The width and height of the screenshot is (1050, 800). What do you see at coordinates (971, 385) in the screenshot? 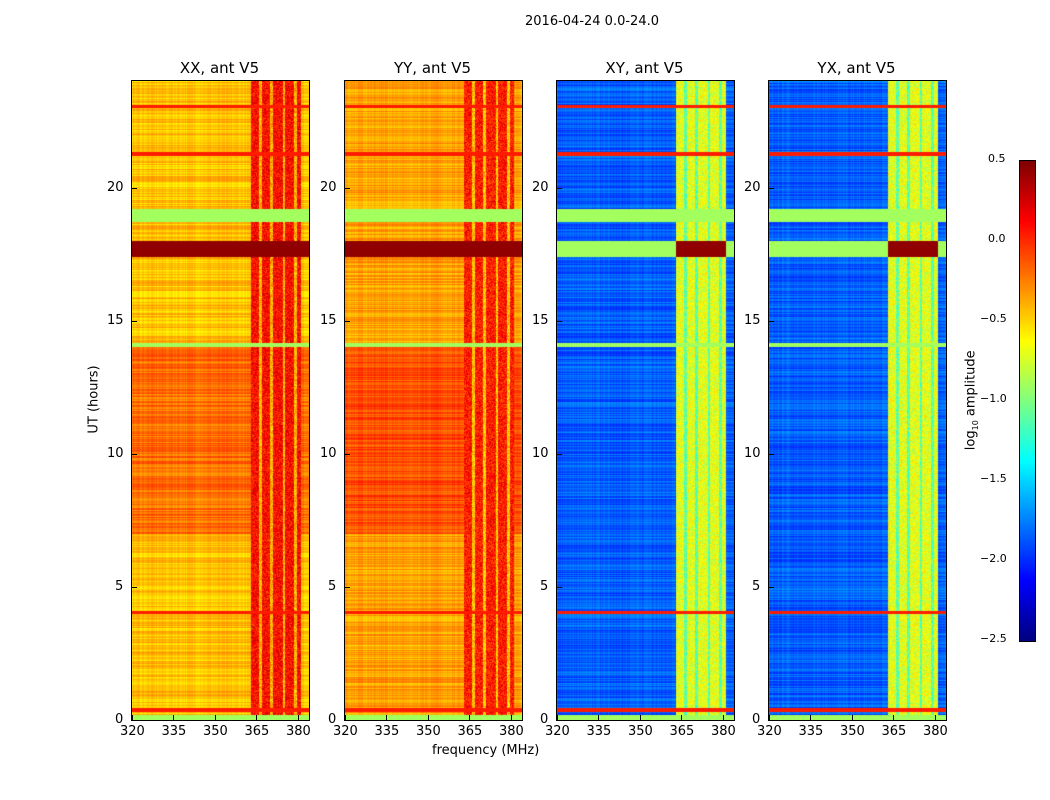
I see `colorbar-label-rest: amplitude` at bounding box center [971, 385].